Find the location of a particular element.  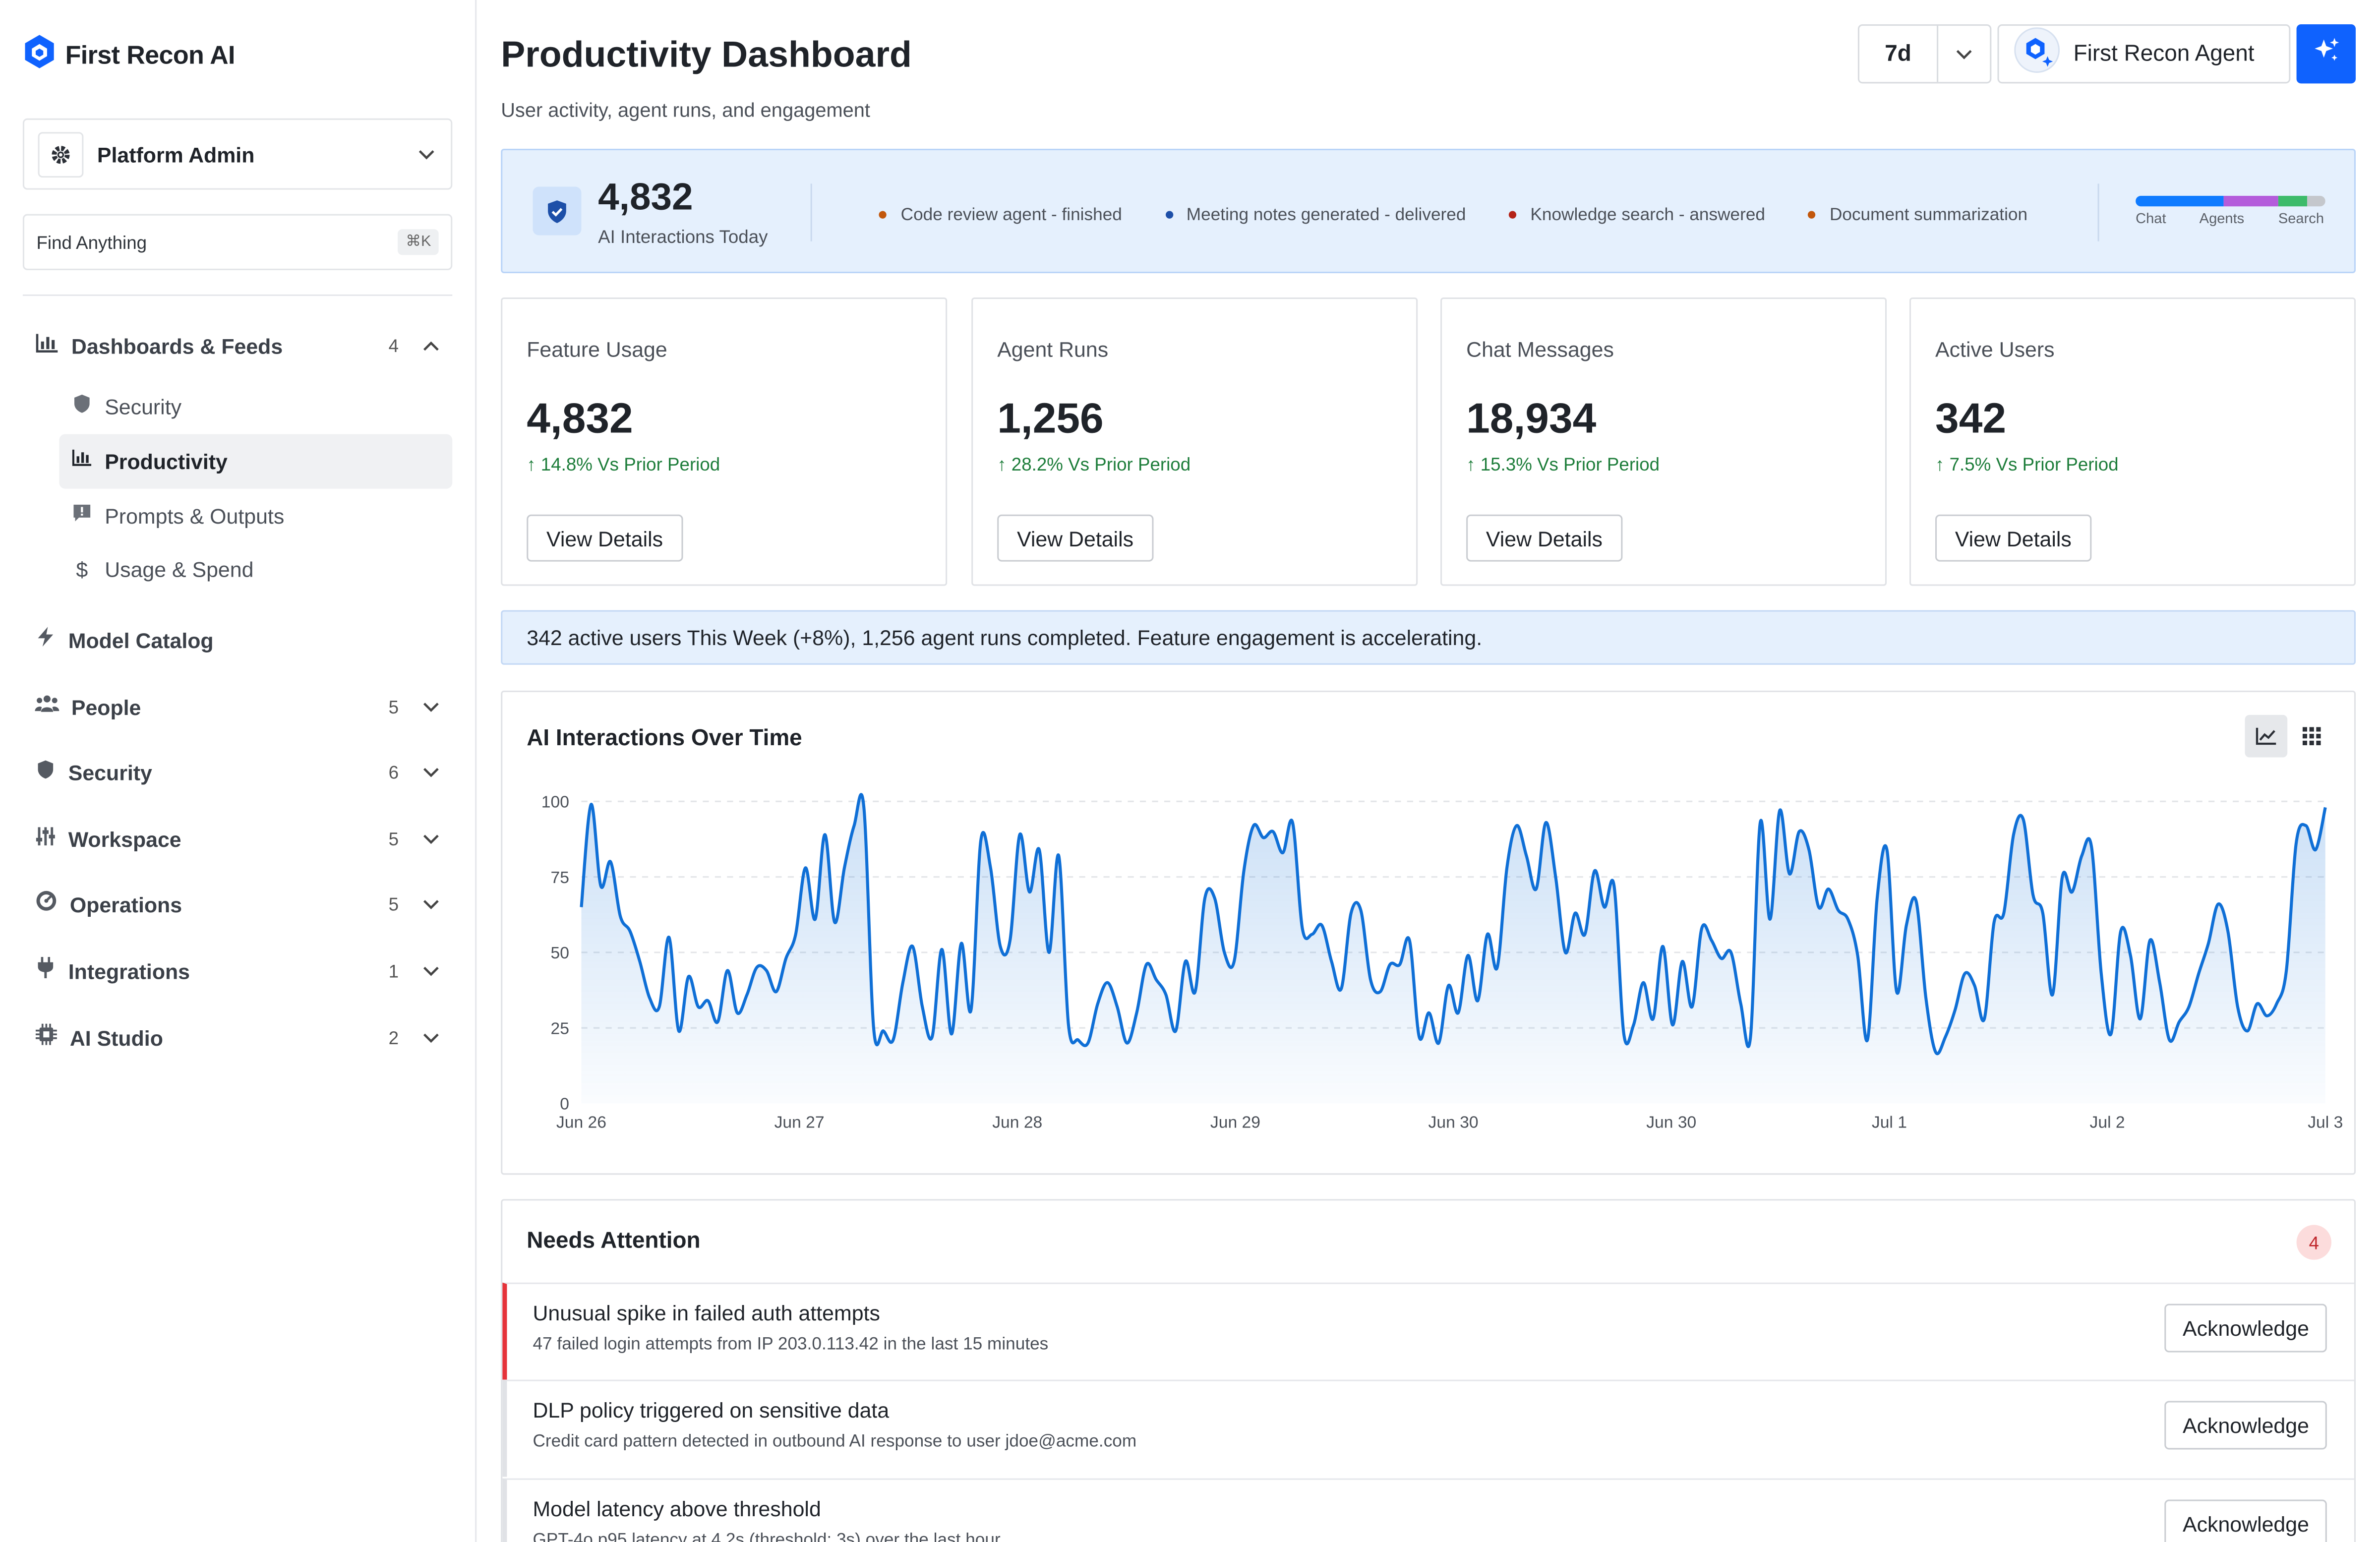

people-icon is located at coordinates (47, 707).